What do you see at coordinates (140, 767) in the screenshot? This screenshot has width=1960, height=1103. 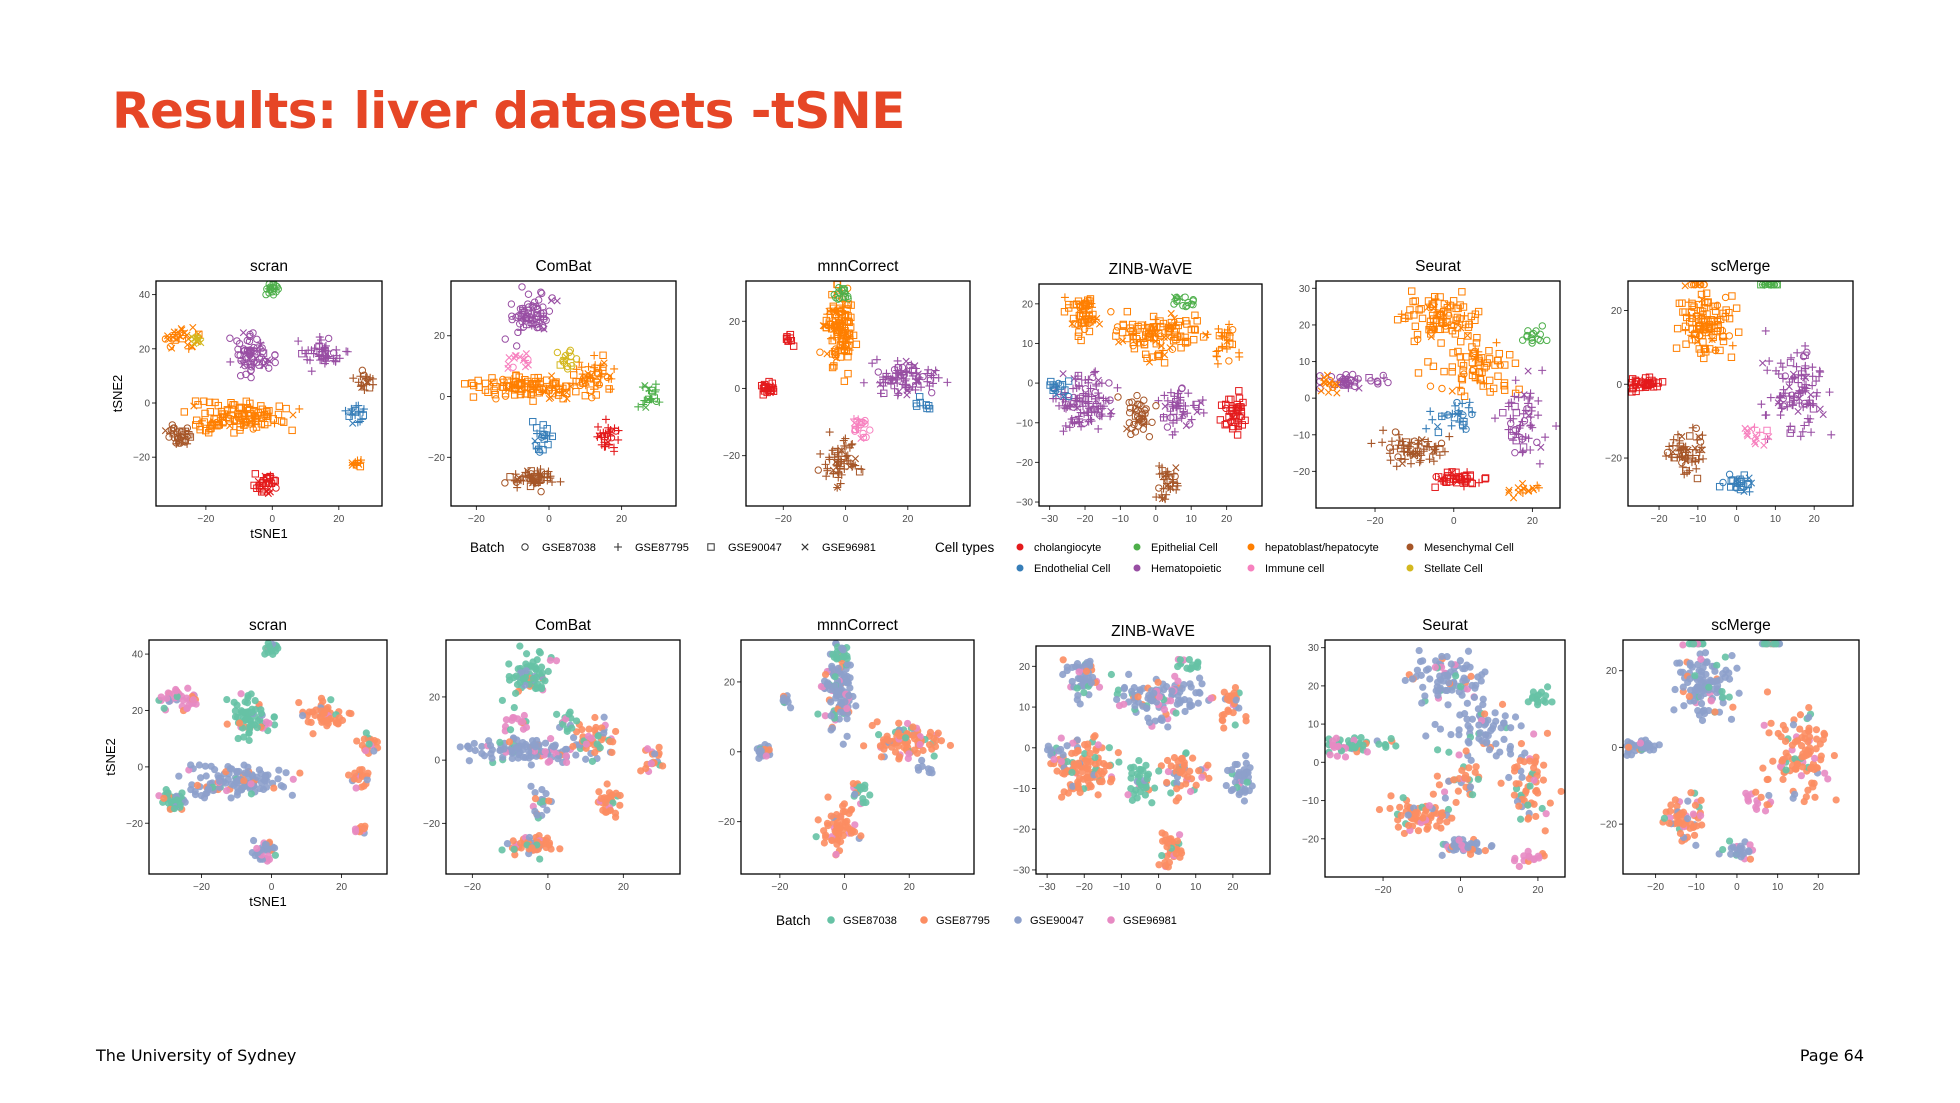 I see `y-tick-label: 0` at bounding box center [140, 767].